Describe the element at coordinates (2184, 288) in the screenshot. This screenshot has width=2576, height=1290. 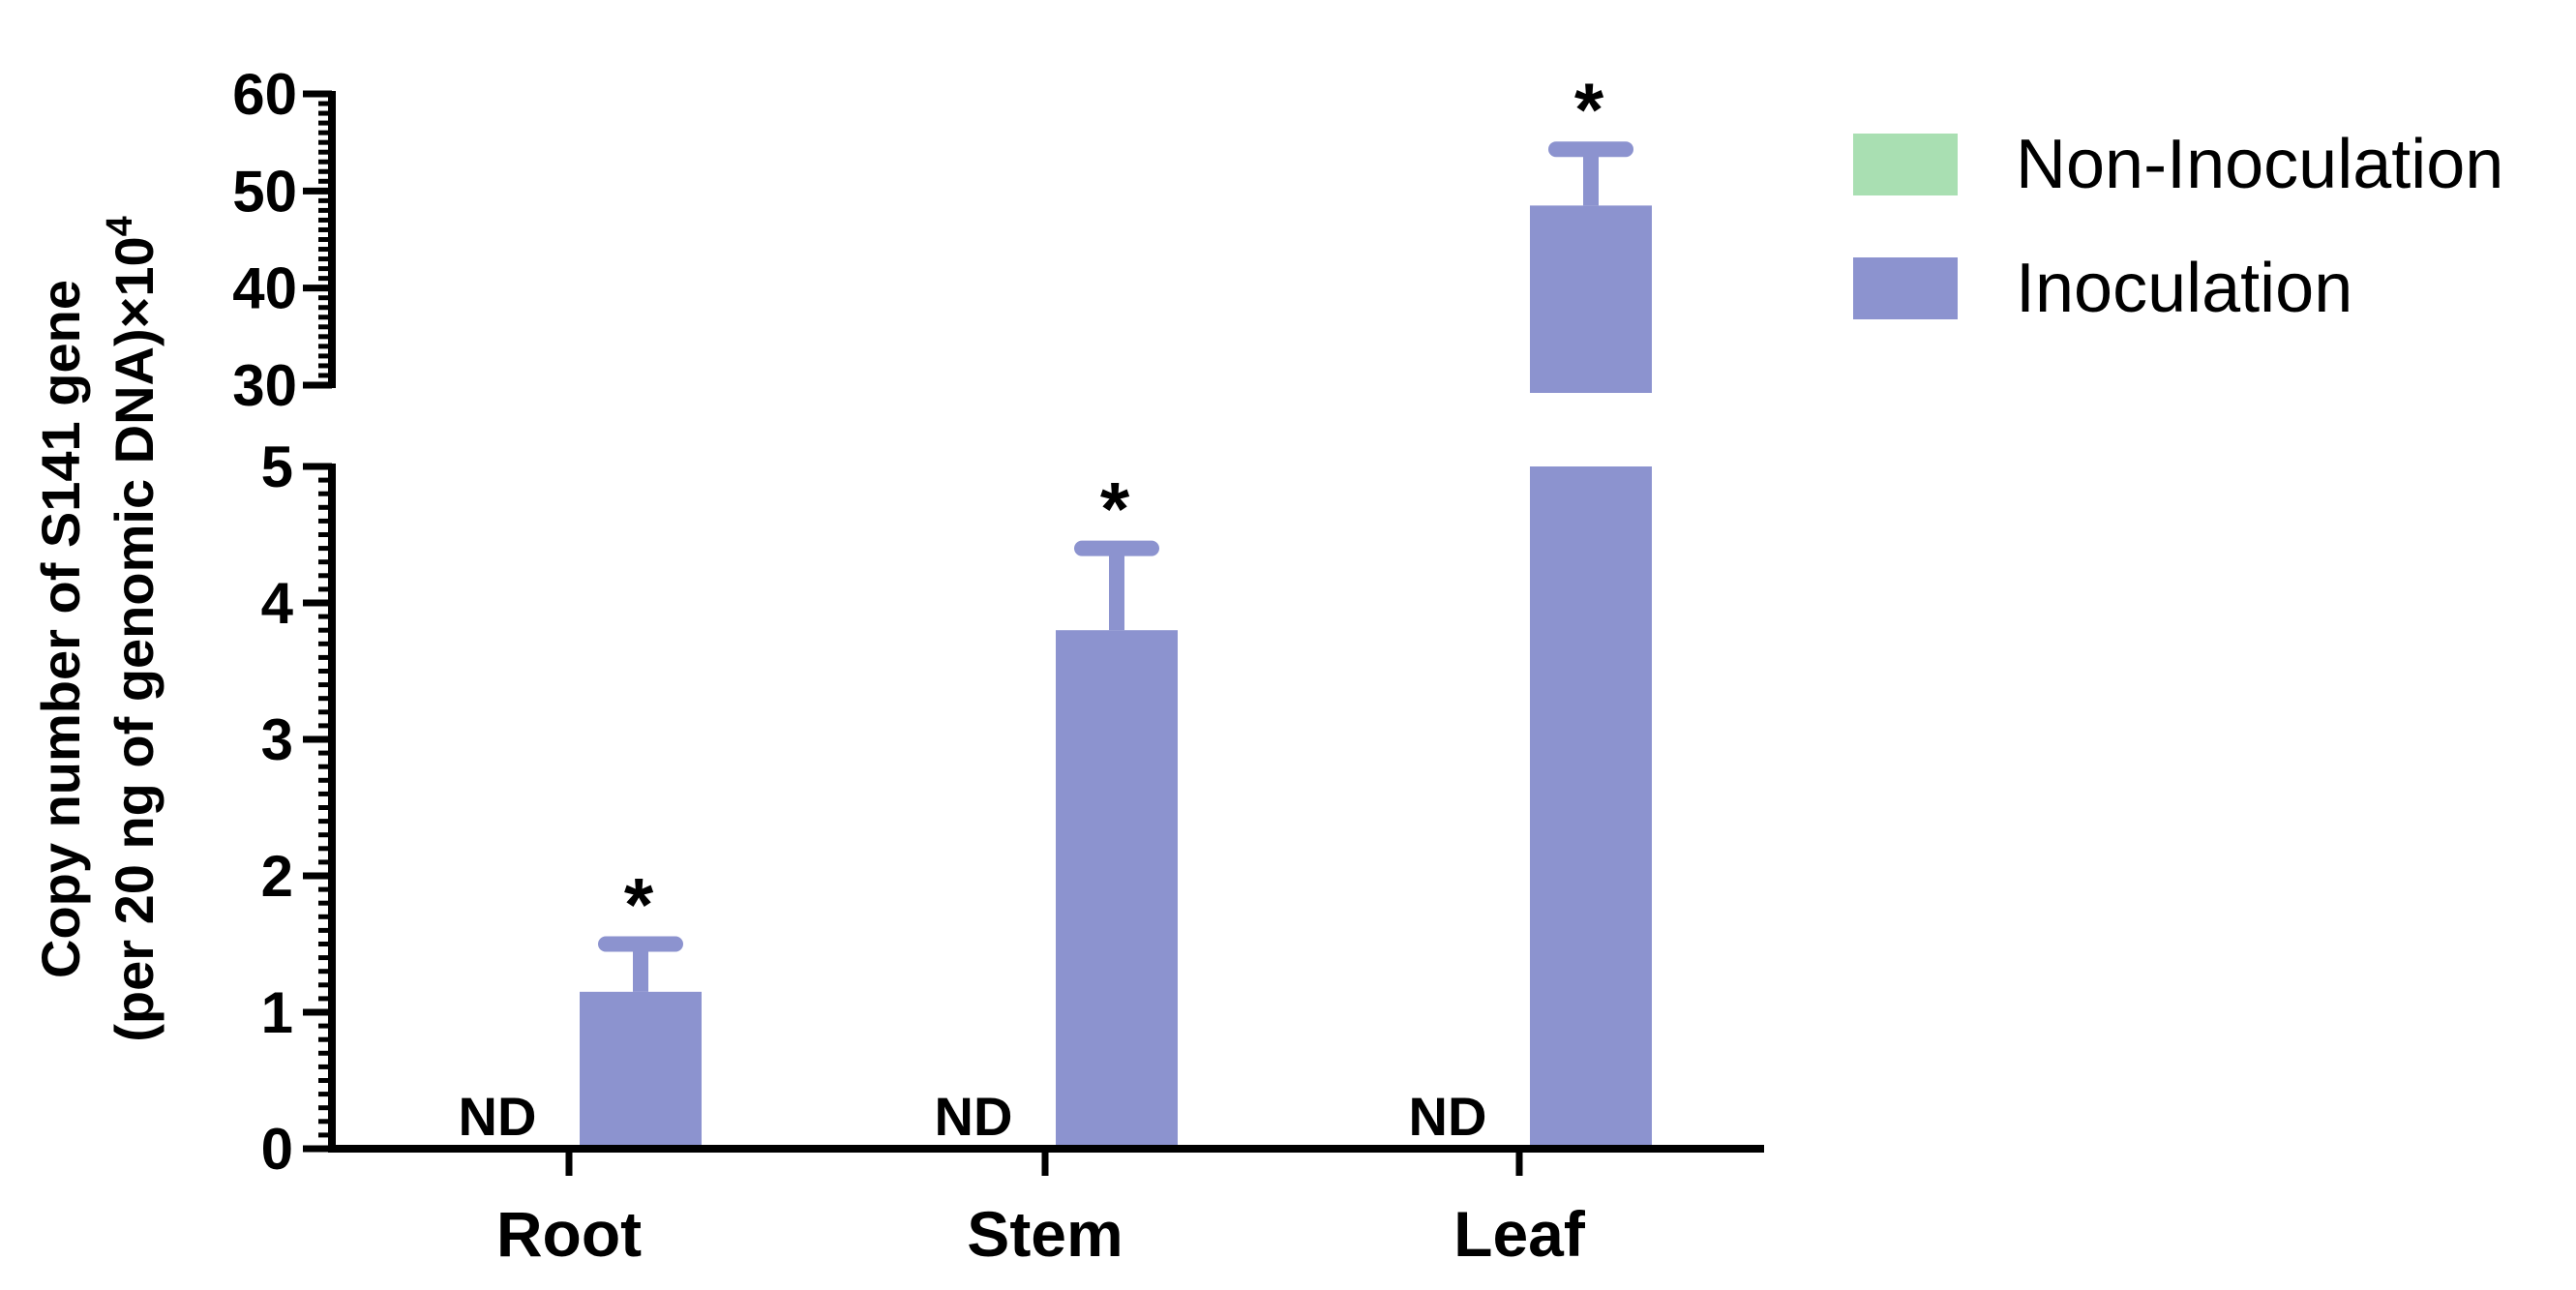
I see `legend-label-inoculation: Inoculation` at that location.